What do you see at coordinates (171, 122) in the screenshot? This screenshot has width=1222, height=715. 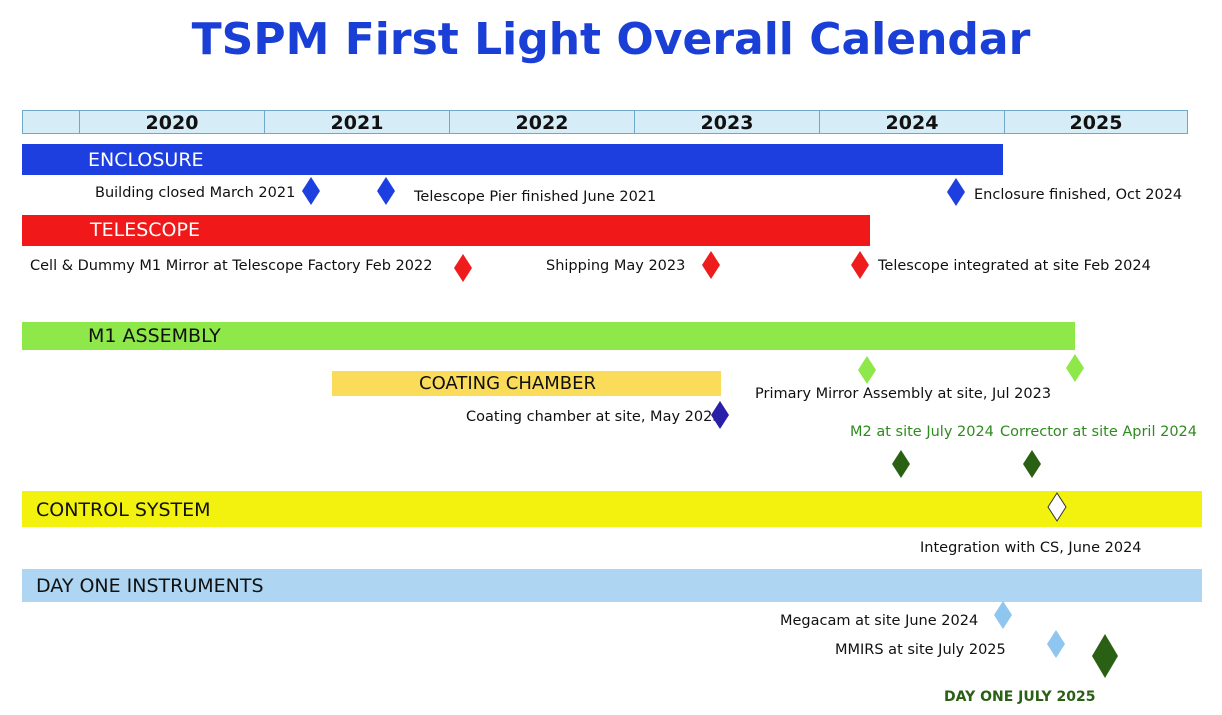 I see `year-2020: 2020` at bounding box center [171, 122].